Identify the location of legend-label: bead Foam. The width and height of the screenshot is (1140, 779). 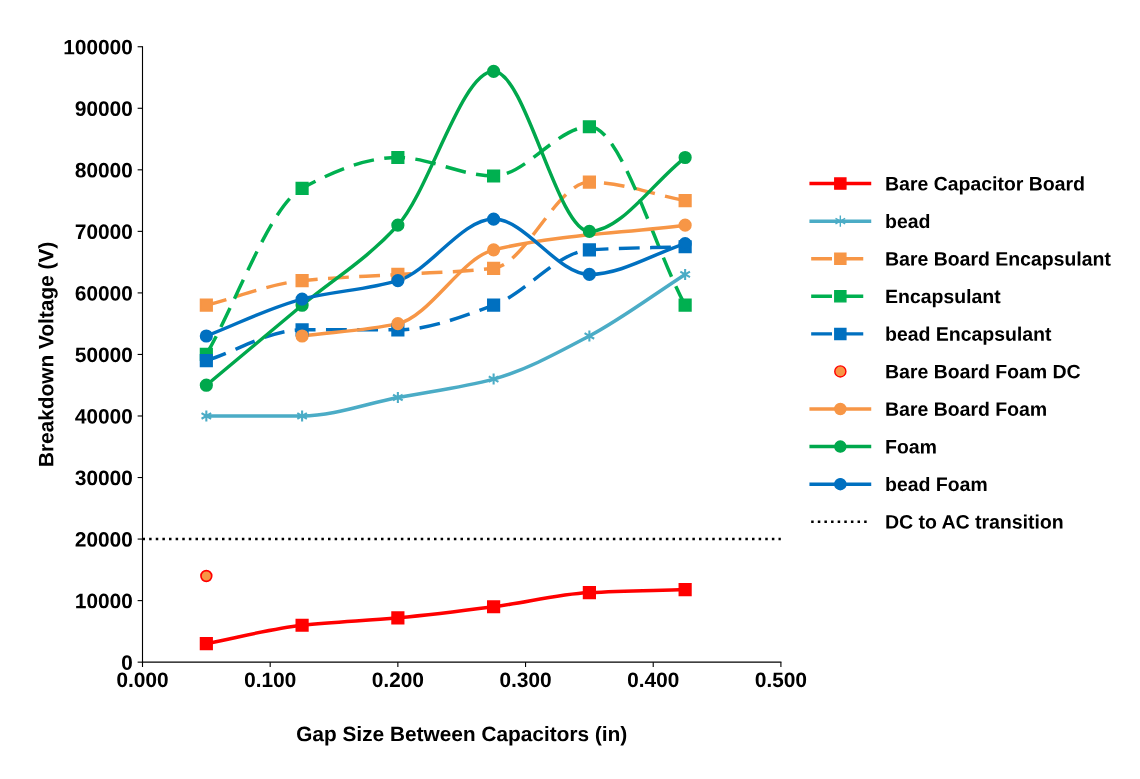
(936, 484).